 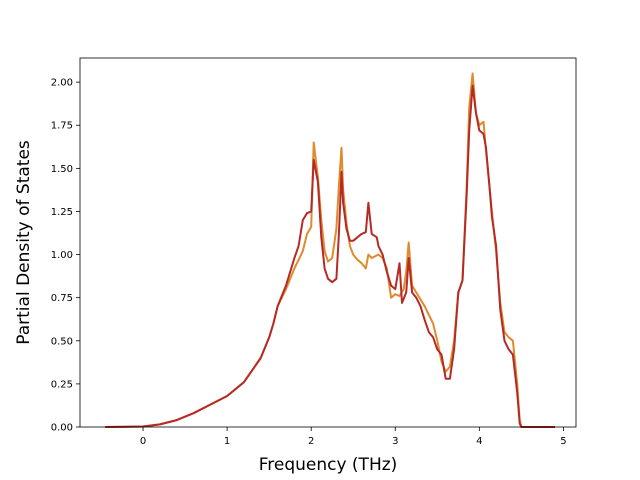 I want to click on y-axis-title: Partial Density of States, so click(x=24, y=242).